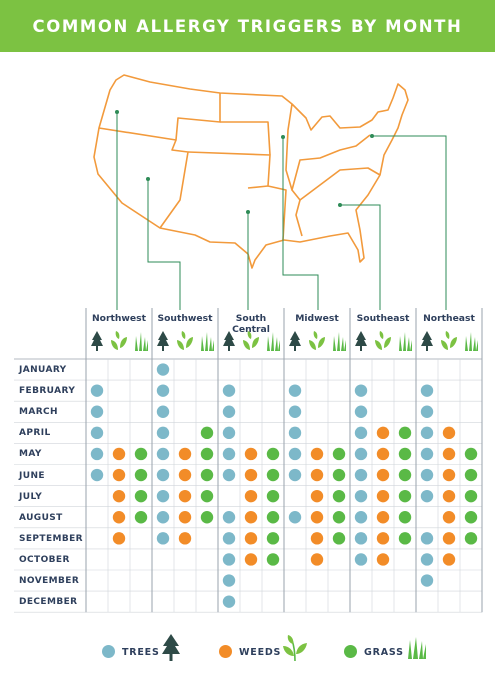 The height and width of the screenshot is (678, 495). What do you see at coordinates (317, 318) in the screenshot?
I see `region-header: Midwest` at bounding box center [317, 318].